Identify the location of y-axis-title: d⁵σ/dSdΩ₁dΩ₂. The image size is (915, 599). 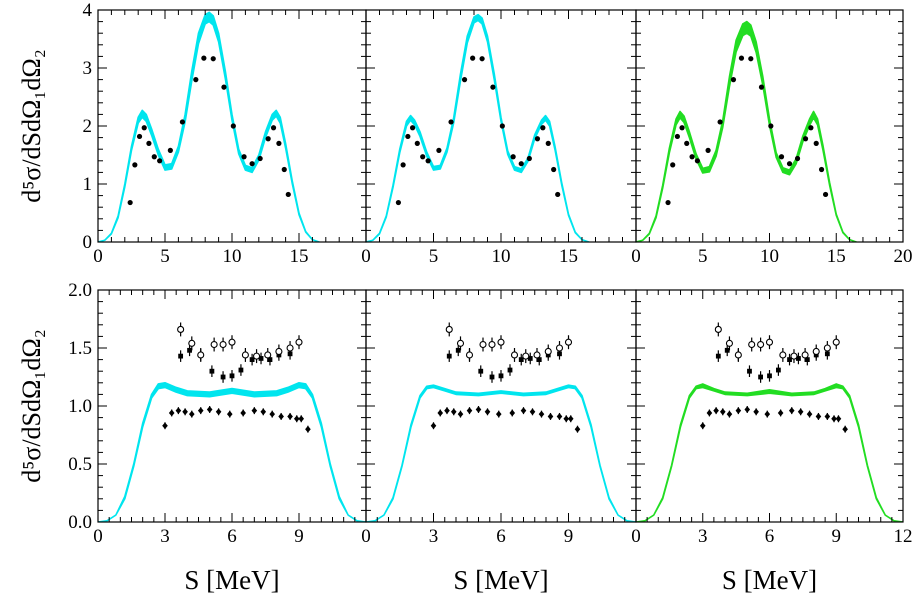
(31, 126).